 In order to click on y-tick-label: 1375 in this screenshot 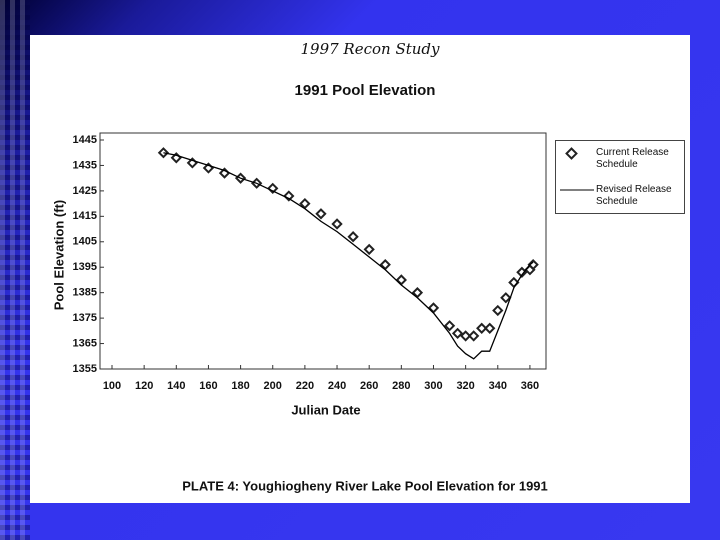, I will do `click(85, 318)`.